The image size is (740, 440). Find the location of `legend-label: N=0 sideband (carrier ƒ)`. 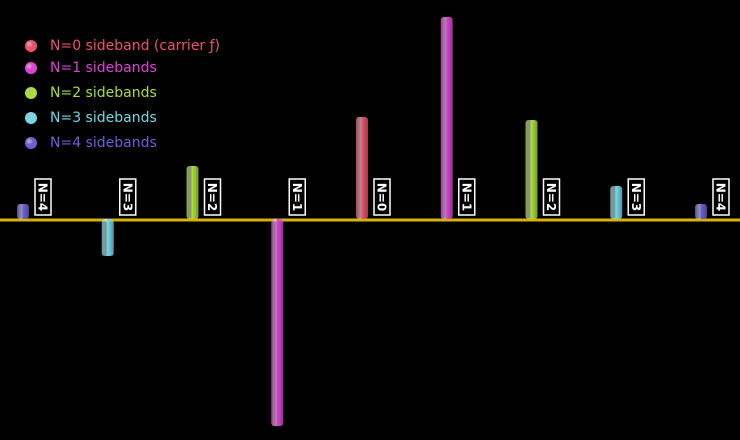

legend-label: N=0 sideband (carrier ƒ) is located at coordinates (135, 46).